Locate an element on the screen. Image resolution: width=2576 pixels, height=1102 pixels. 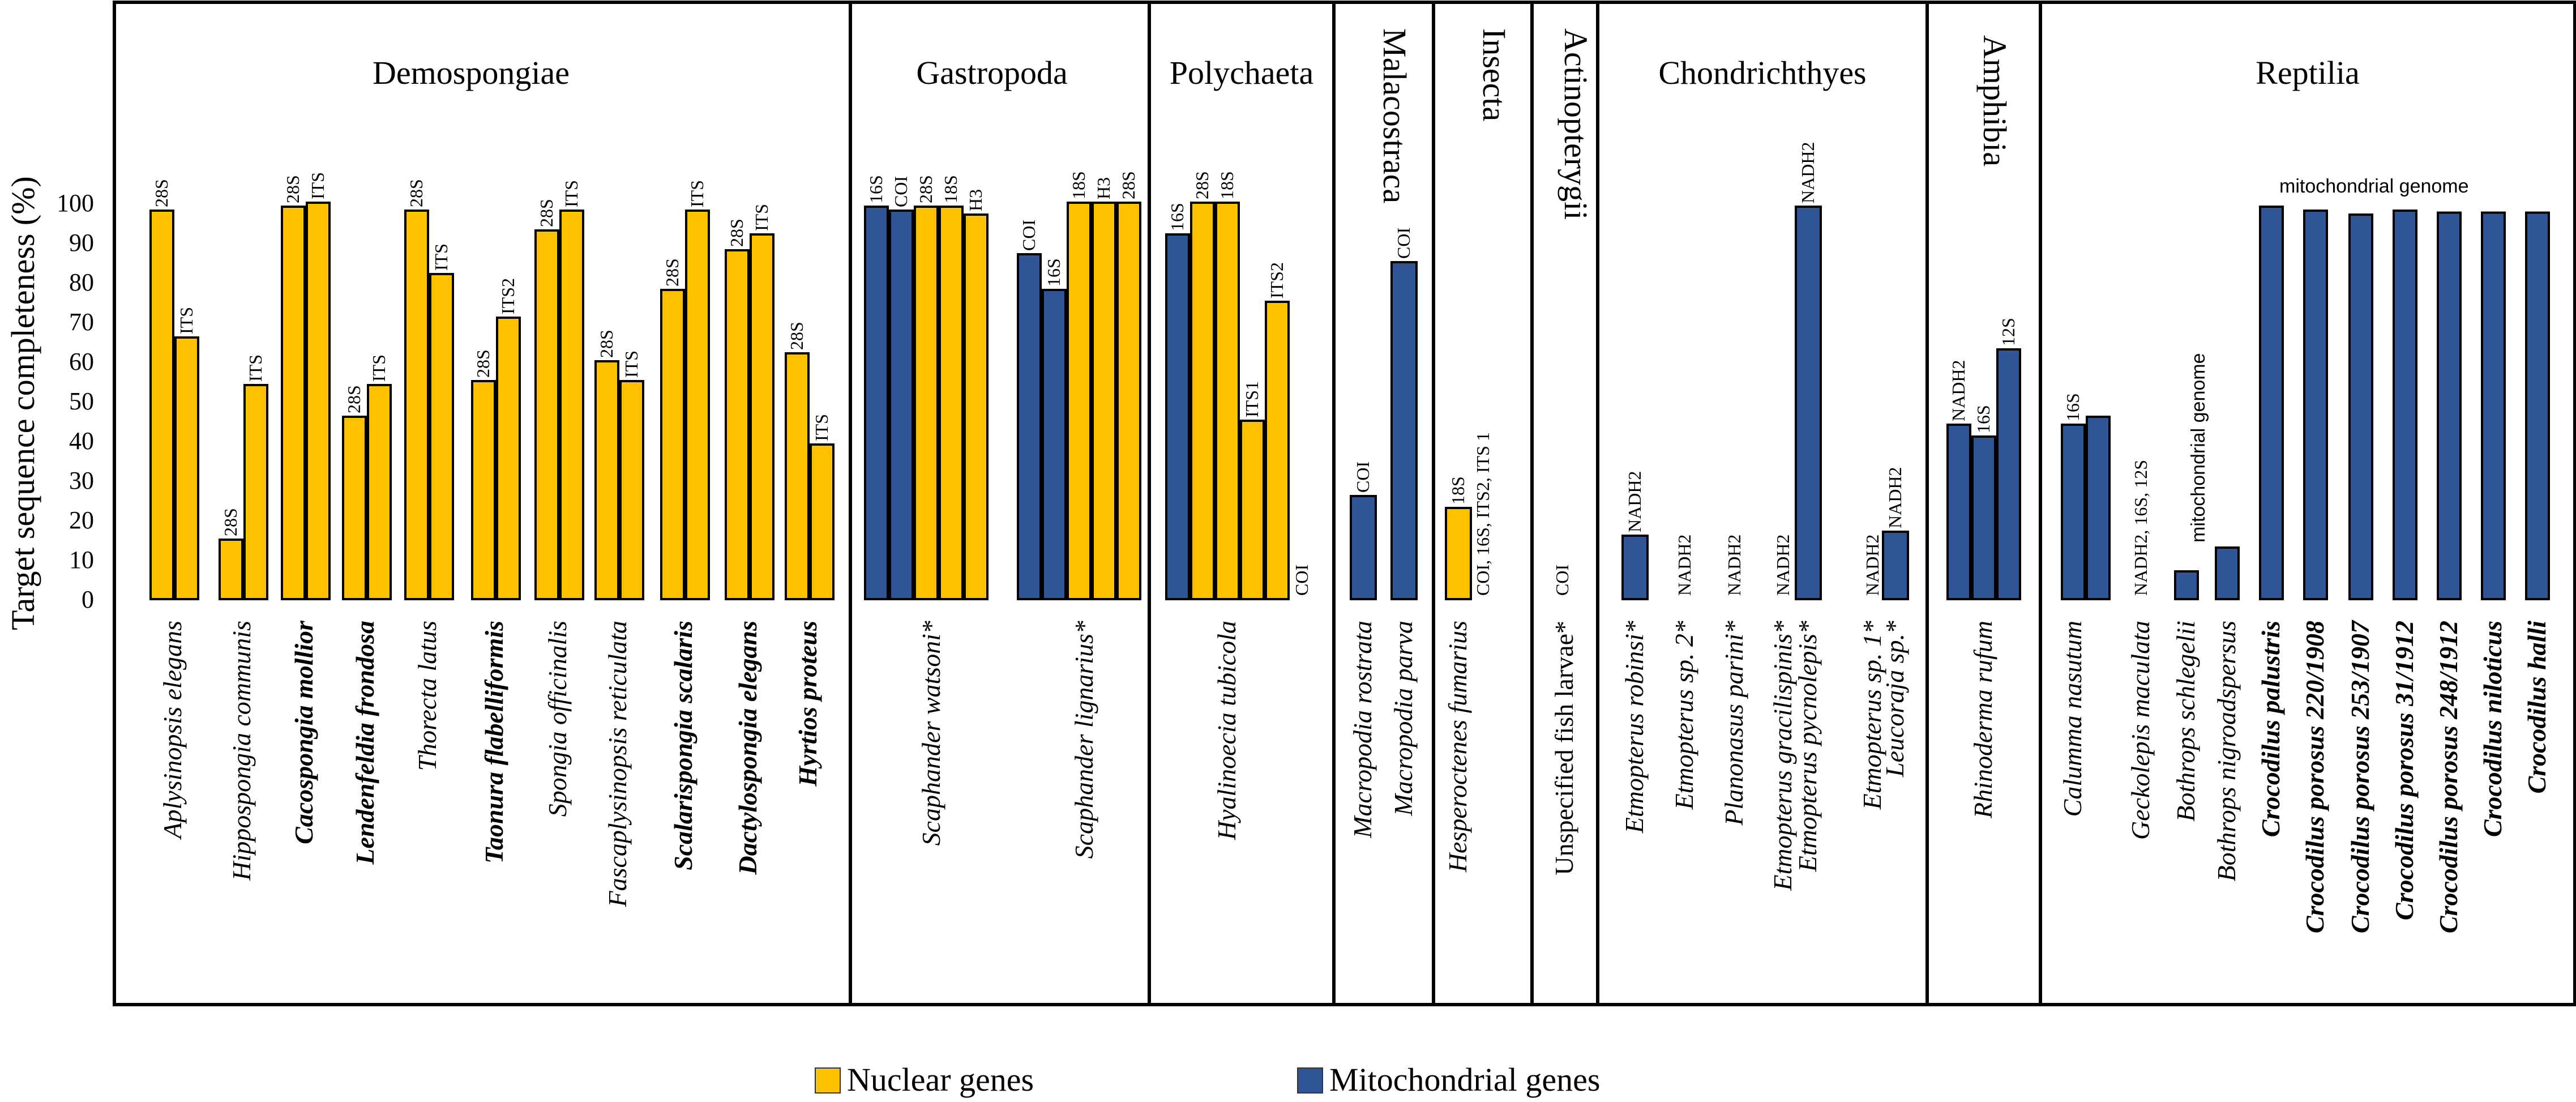
group-label-polychaeta: Polychaeta is located at coordinates (1241, 72).